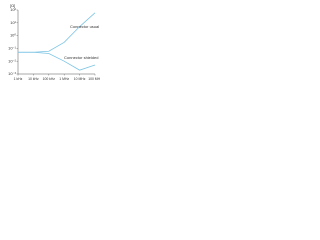  Describe the element at coordinates (13, 9) in the screenshot. I see `y-tick-label: 10²` at that location.